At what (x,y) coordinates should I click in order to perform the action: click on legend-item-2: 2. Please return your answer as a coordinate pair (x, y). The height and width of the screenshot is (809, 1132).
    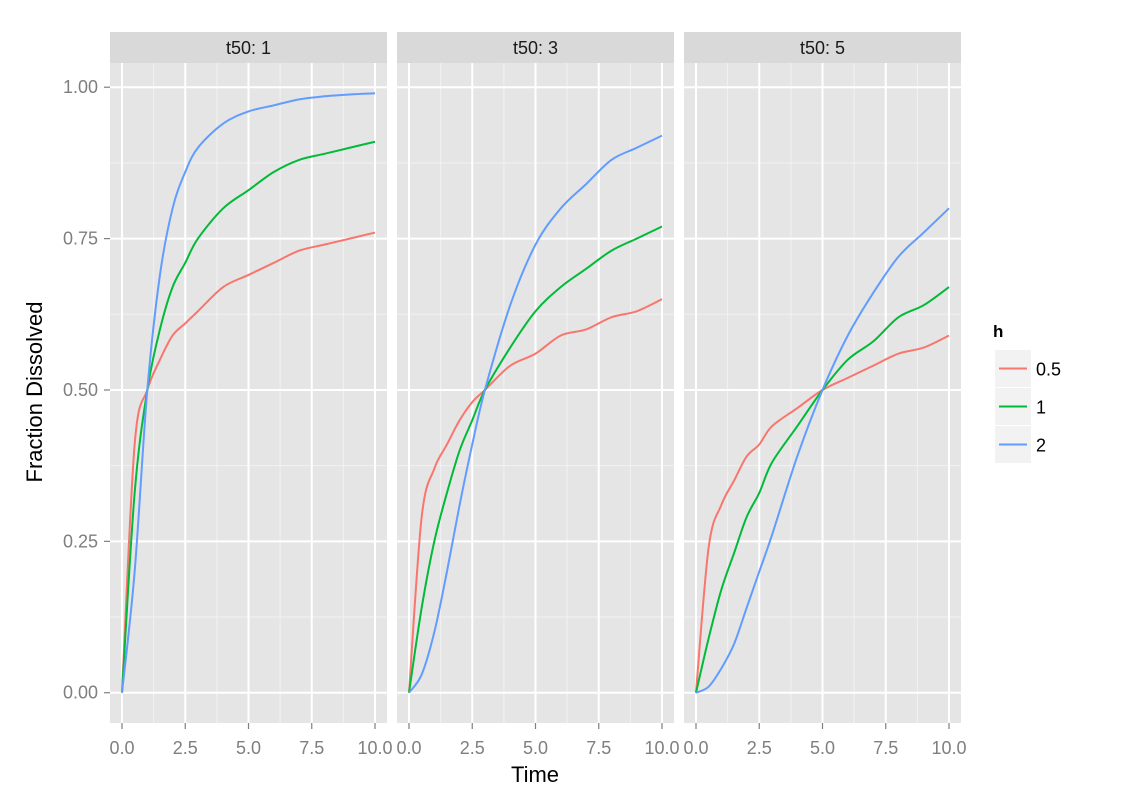
    Looking at the image, I should click on (1020, 444).